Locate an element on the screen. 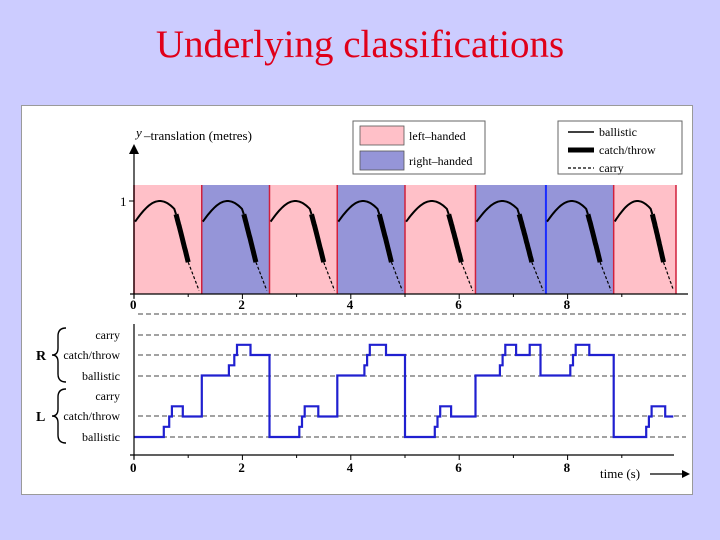 The height and width of the screenshot is (540, 720). carry-legend-label: carry is located at coordinates (611, 168).